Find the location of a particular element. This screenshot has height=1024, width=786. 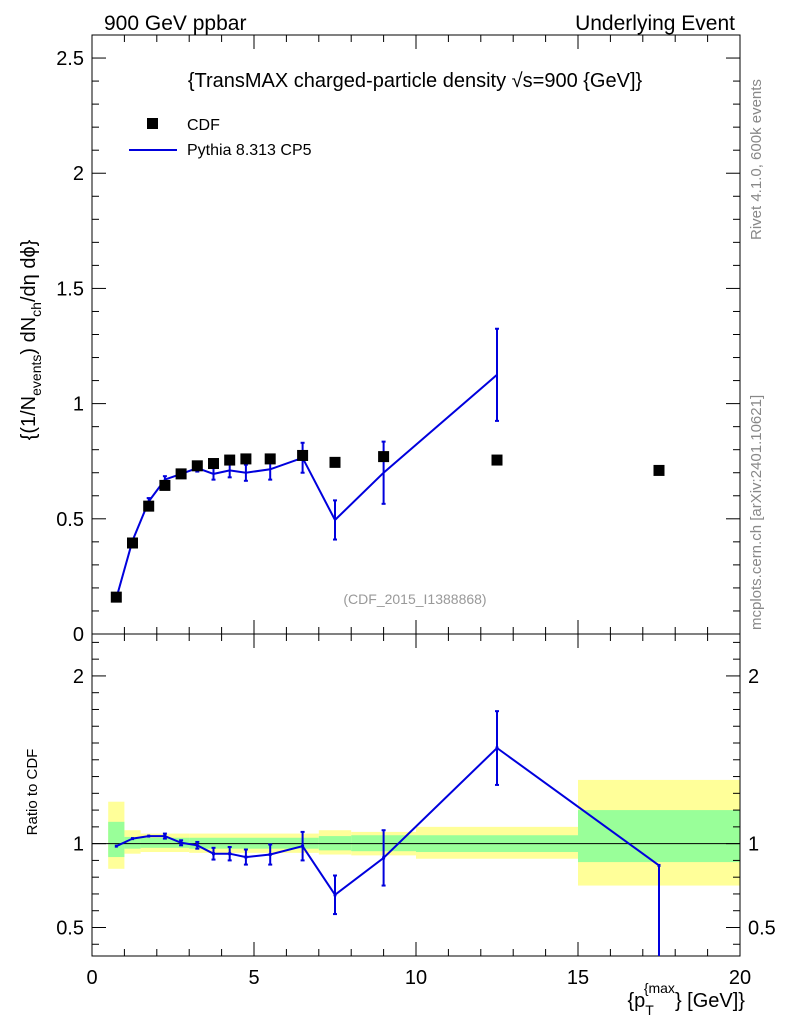

ratio-x-tick-label: 20 is located at coordinates (740, 978).